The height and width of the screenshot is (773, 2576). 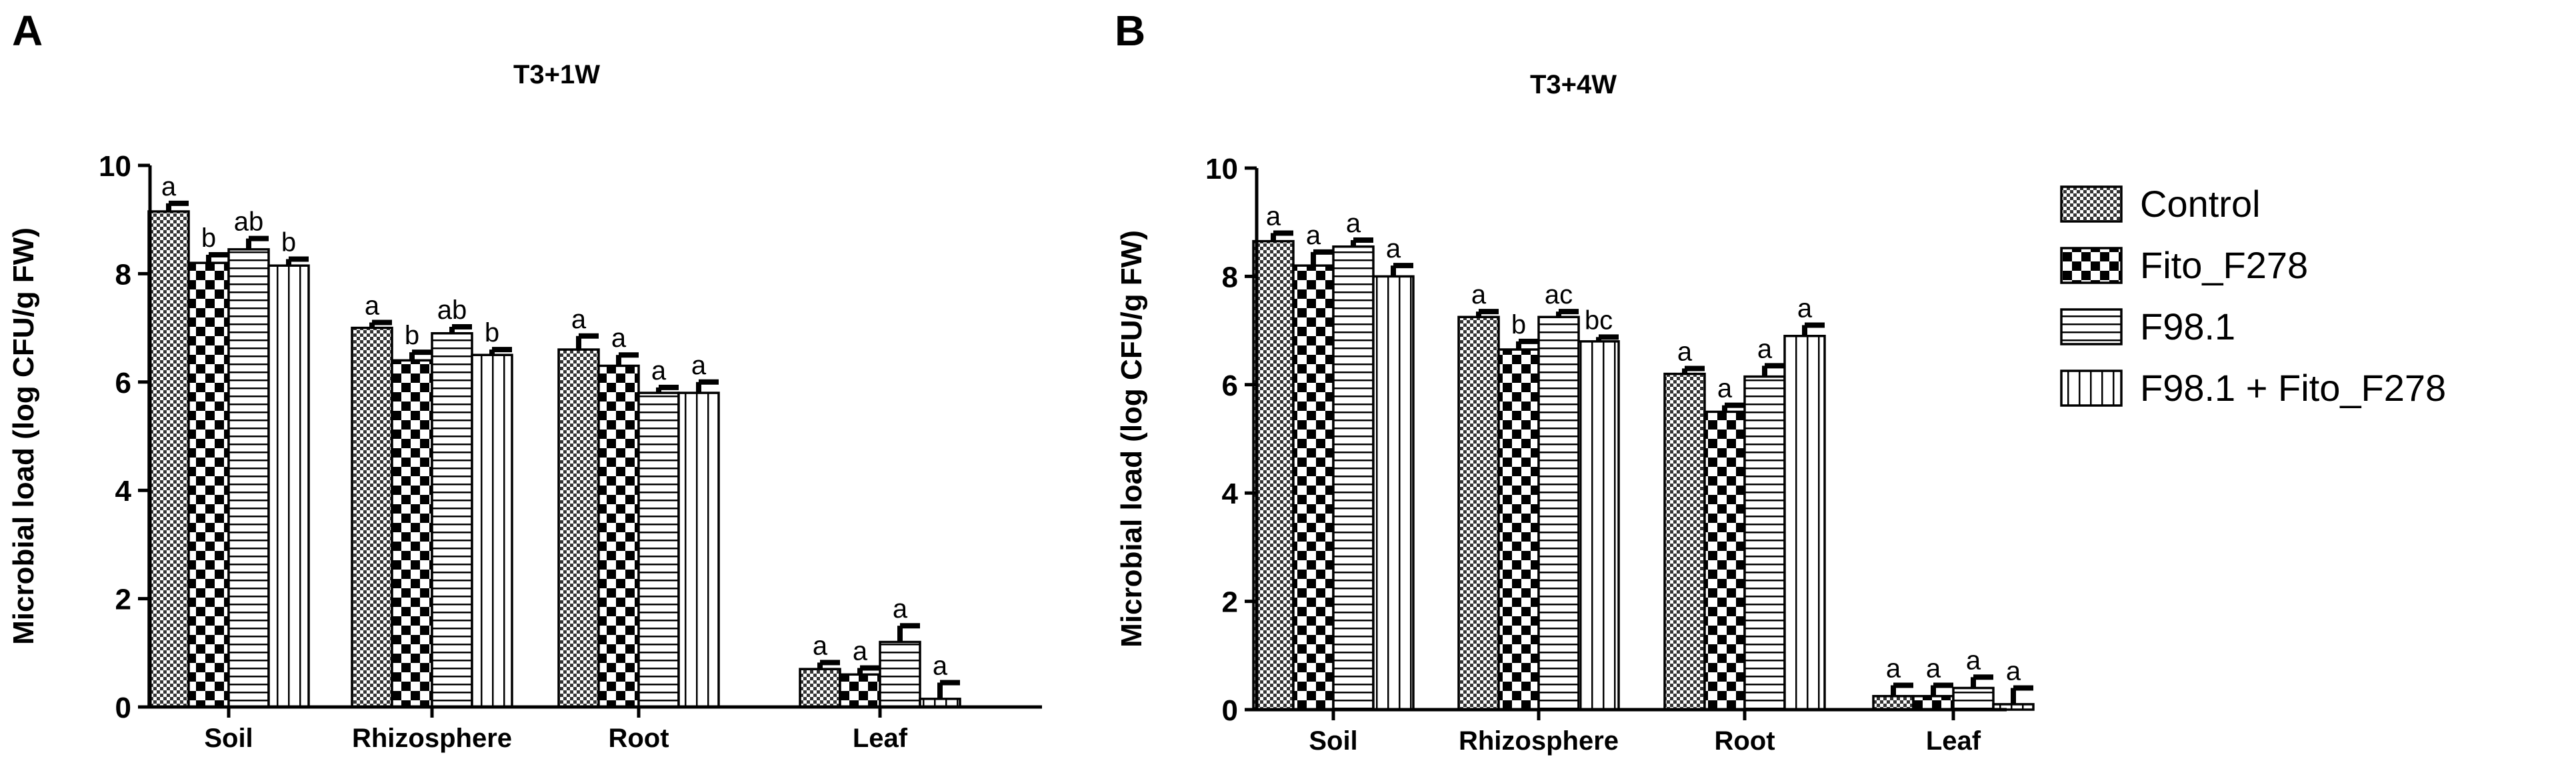 What do you see at coordinates (27, 31) in the screenshot?
I see `panel-letter: A` at bounding box center [27, 31].